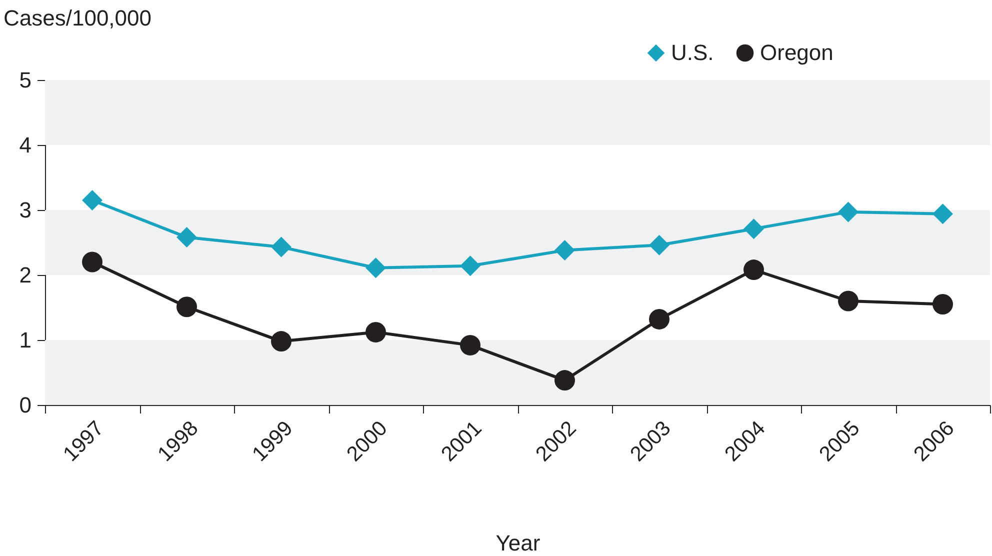 This screenshot has width=992, height=556. I want to click on legend-label: U.S., so click(692, 52).